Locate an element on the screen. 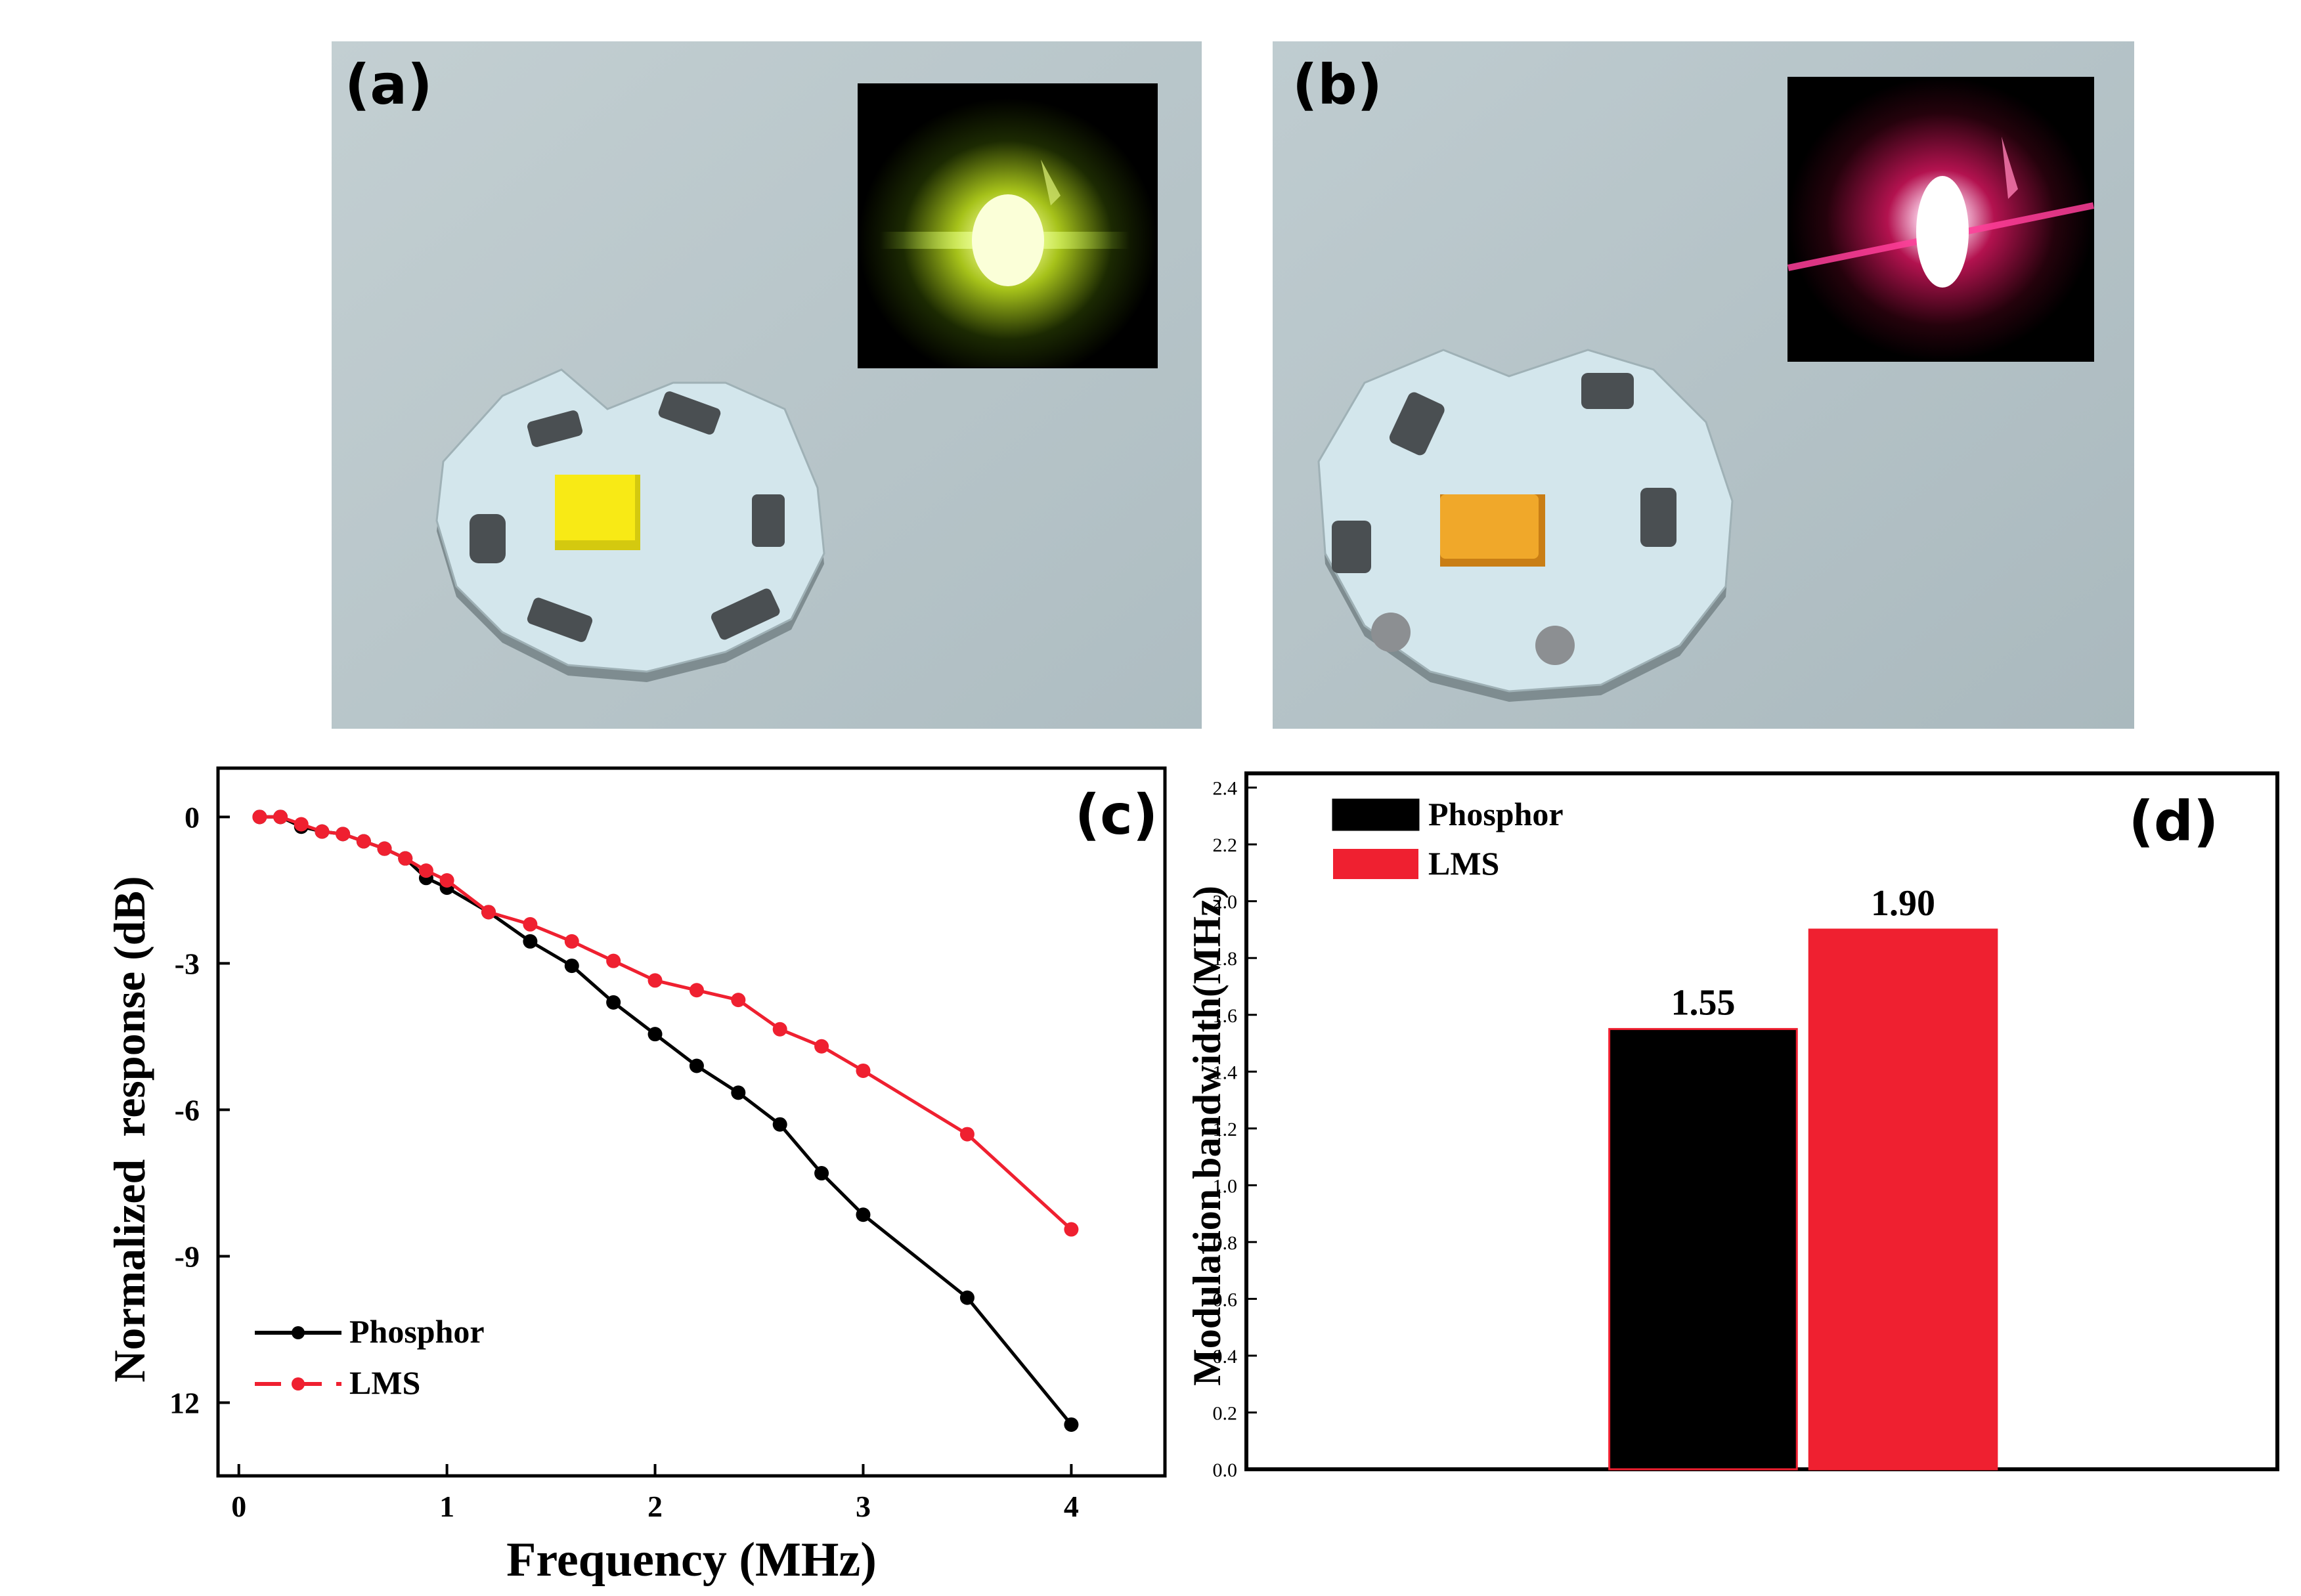 The width and height of the screenshot is (2301, 1596). x-tick-label: 2 is located at coordinates (655, 1506).